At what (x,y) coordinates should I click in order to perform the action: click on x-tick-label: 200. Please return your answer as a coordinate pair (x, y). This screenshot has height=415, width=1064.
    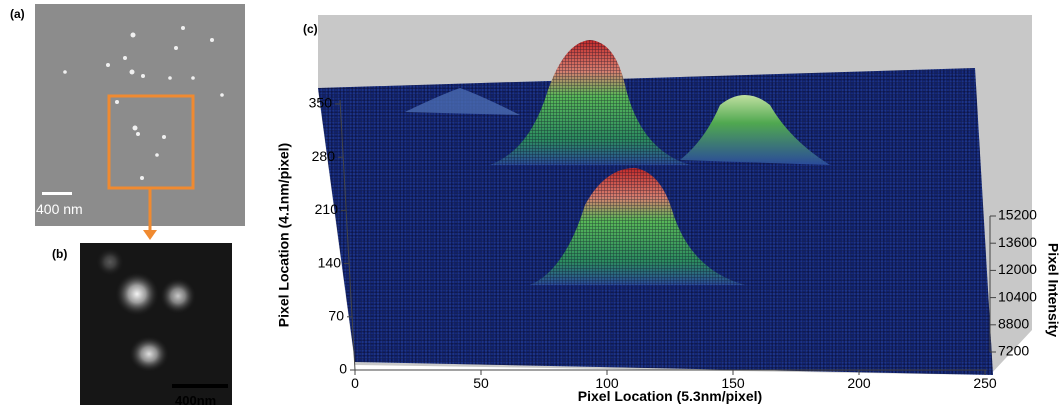
    Looking at the image, I should click on (859, 383).